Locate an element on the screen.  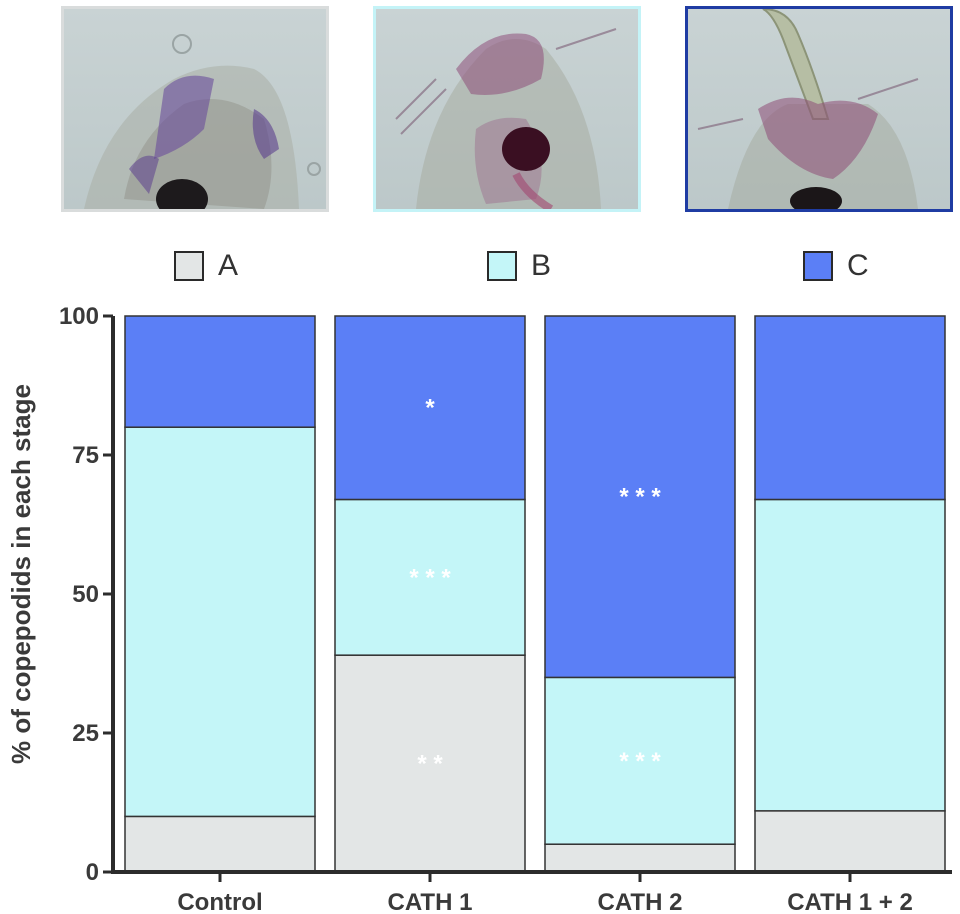
legend-label-a: A is located at coordinates (228, 265).